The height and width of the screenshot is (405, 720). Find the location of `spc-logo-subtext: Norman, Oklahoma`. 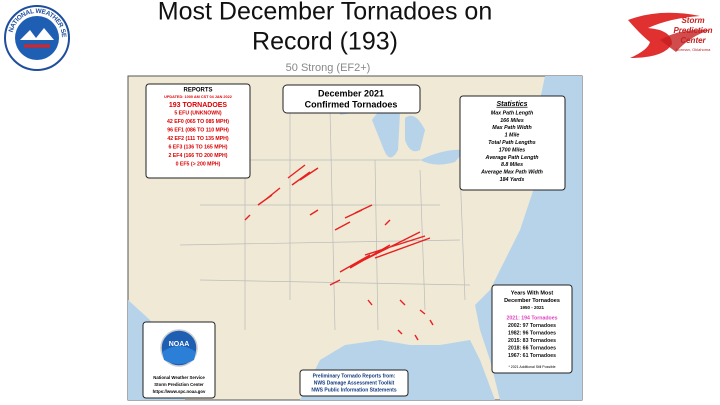

spc-logo-subtext: Norman, Oklahoma is located at coordinates (693, 49).